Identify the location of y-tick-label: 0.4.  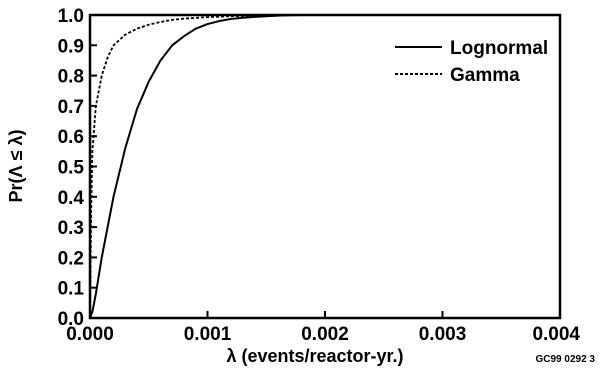
(71, 198).